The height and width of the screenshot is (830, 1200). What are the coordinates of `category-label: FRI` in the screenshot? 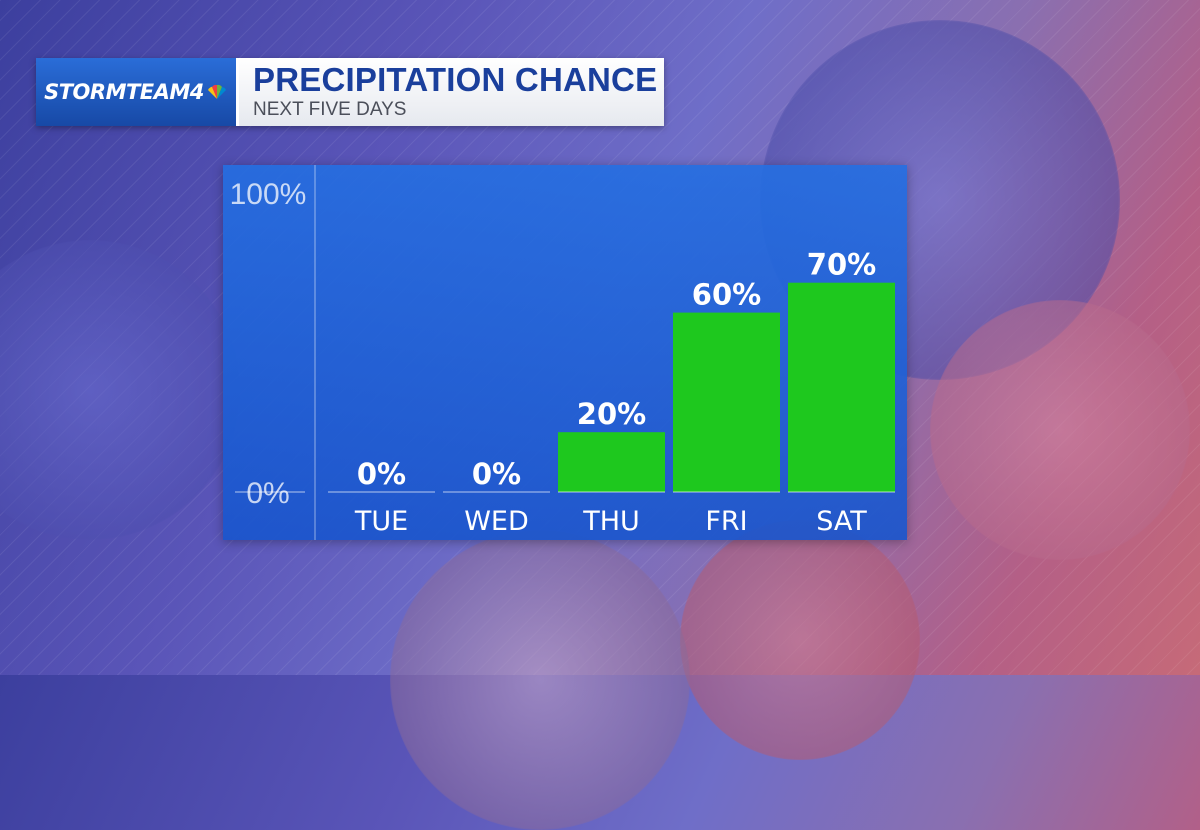 It's located at (726, 521).